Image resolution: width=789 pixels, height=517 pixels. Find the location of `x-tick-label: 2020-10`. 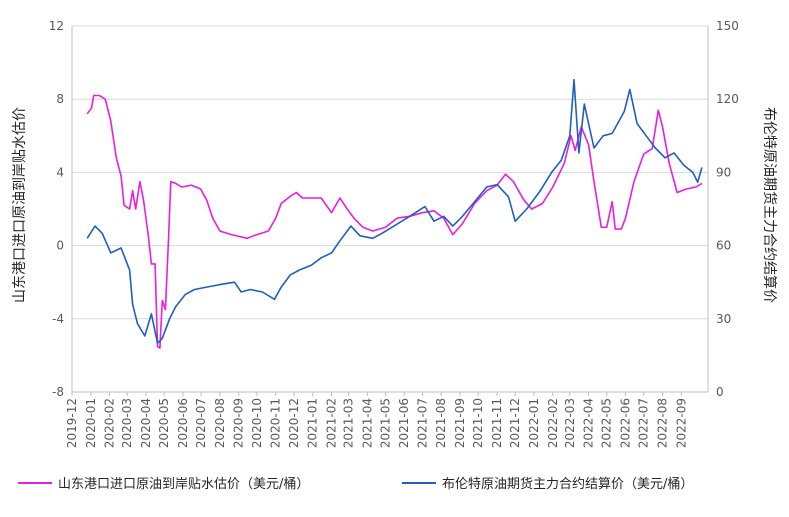

x-tick-label: 2020-10 is located at coordinates (257, 423).